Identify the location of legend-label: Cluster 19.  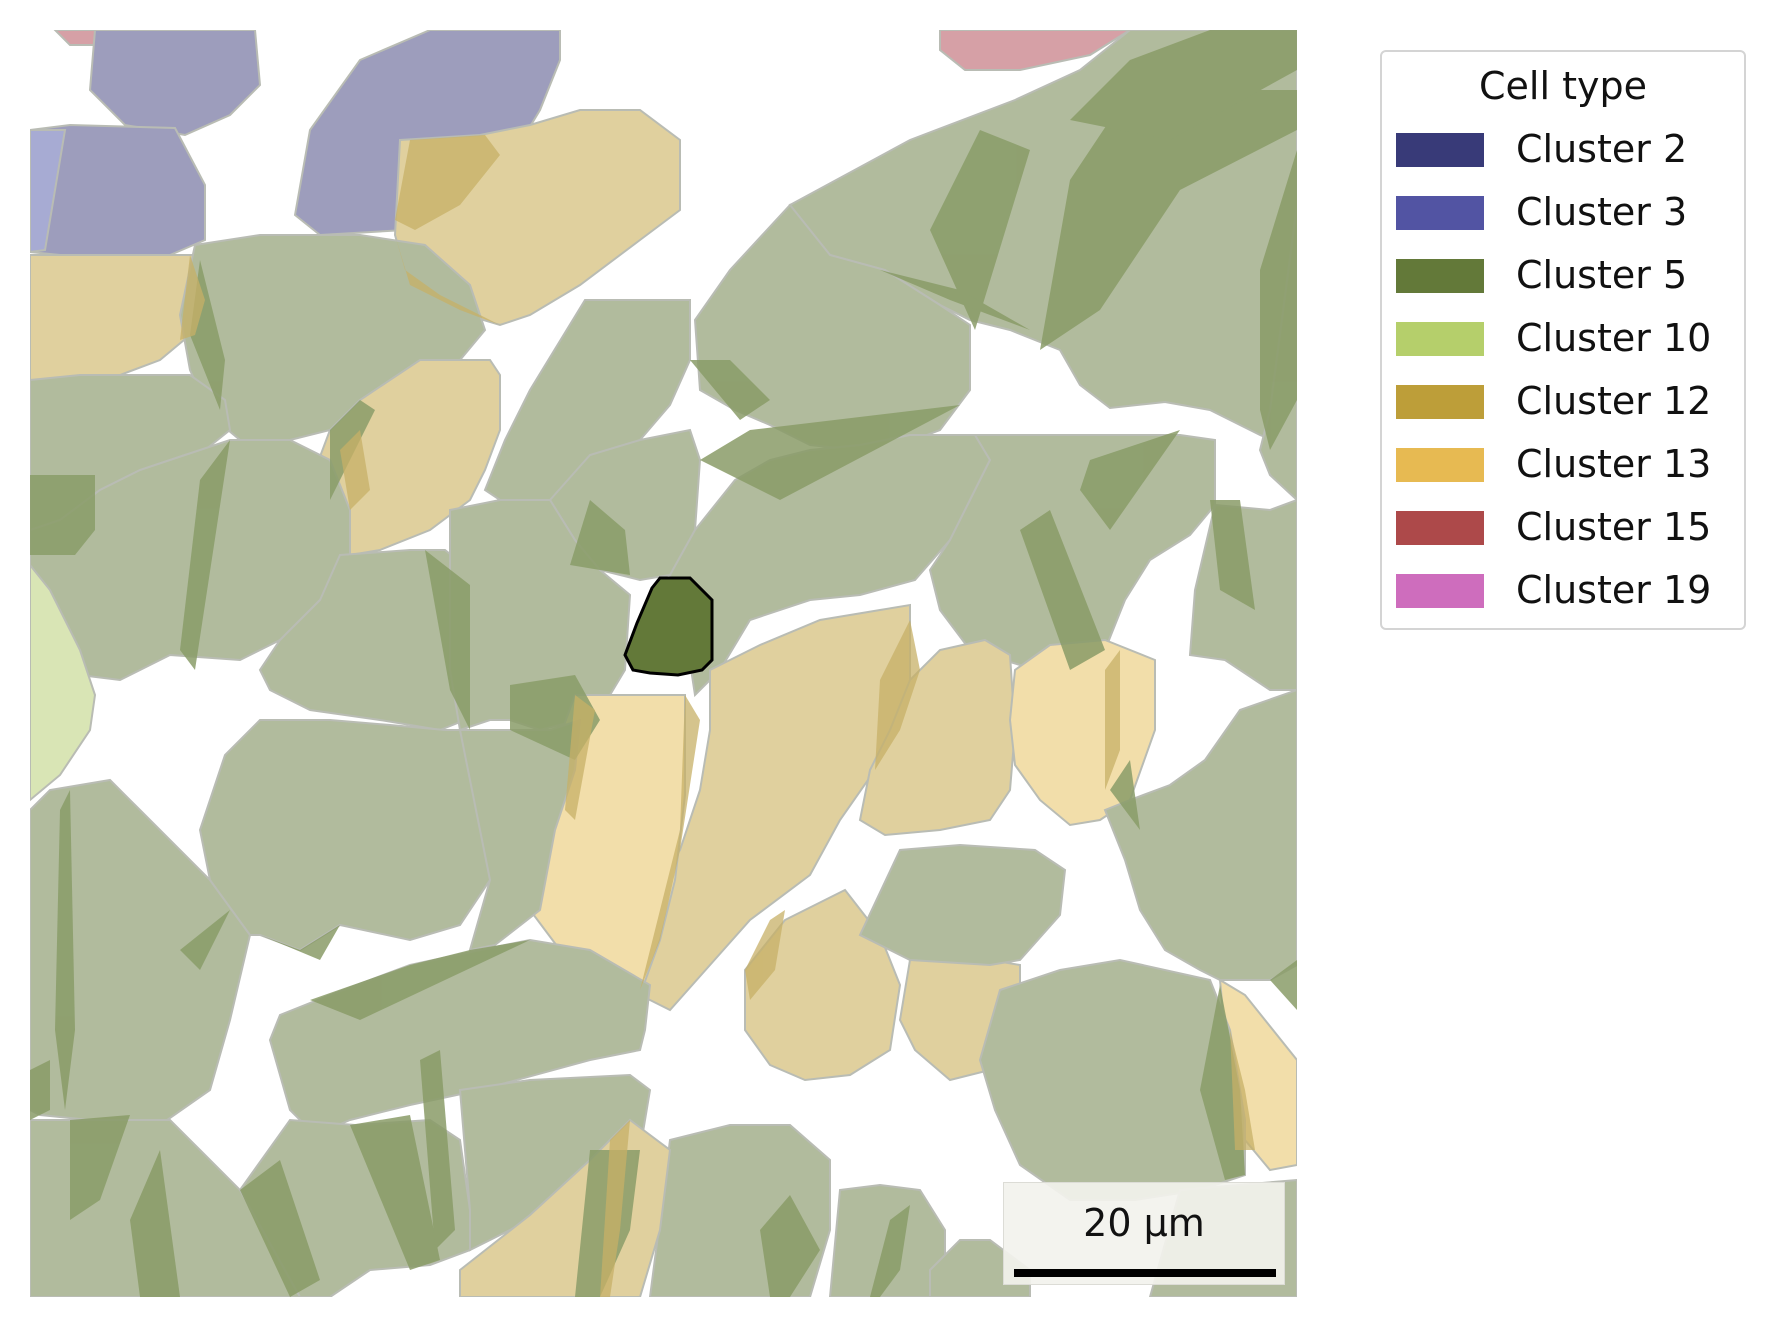
(1614, 590).